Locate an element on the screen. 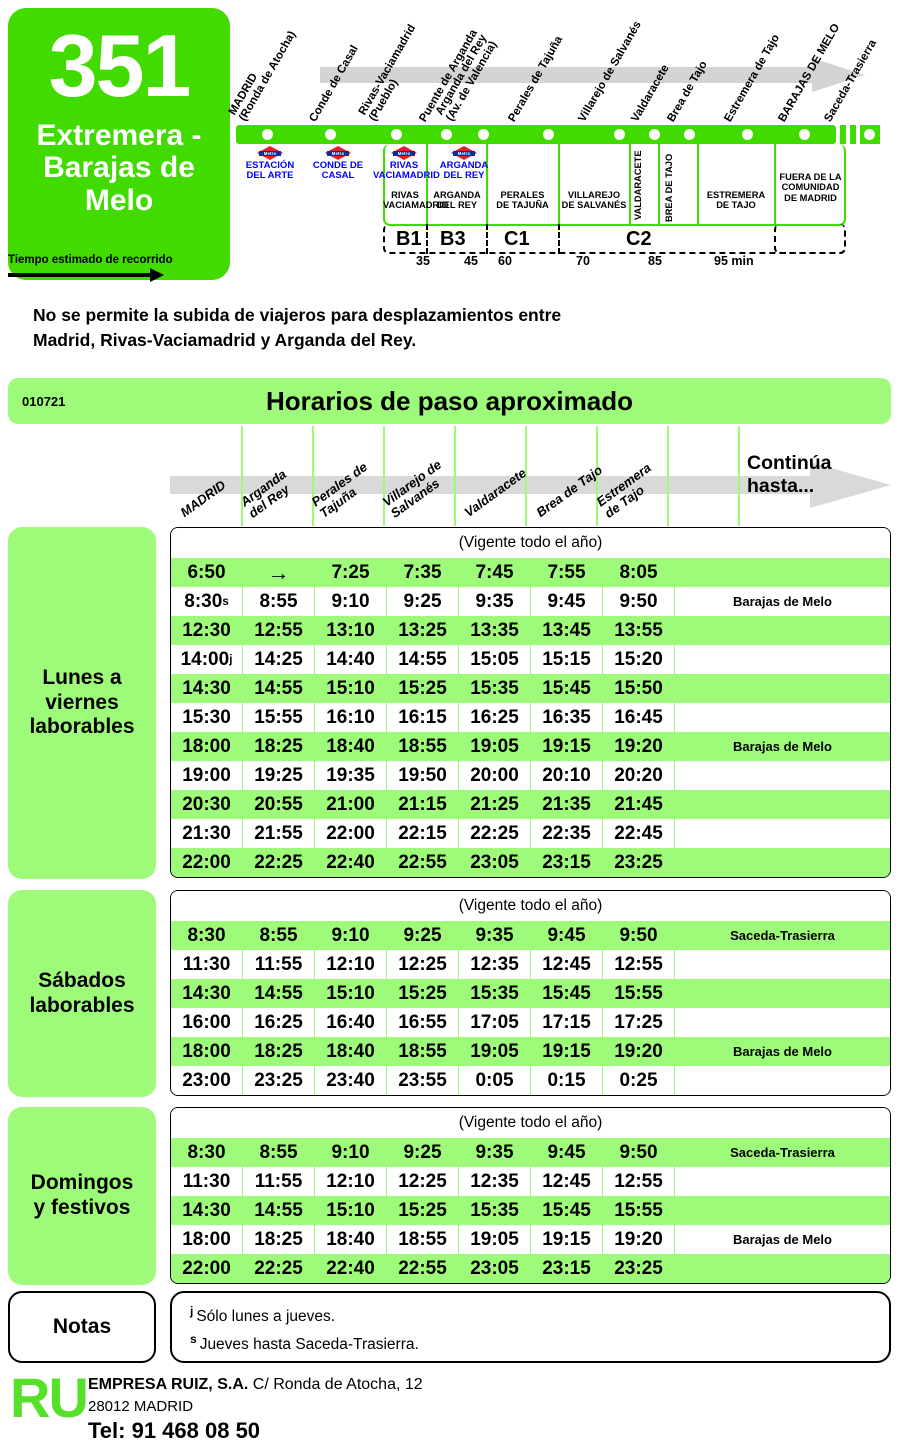 The height and width of the screenshot is (1445, 899). departure-time-cell: 19:25 is located at coordinates (278, 775).